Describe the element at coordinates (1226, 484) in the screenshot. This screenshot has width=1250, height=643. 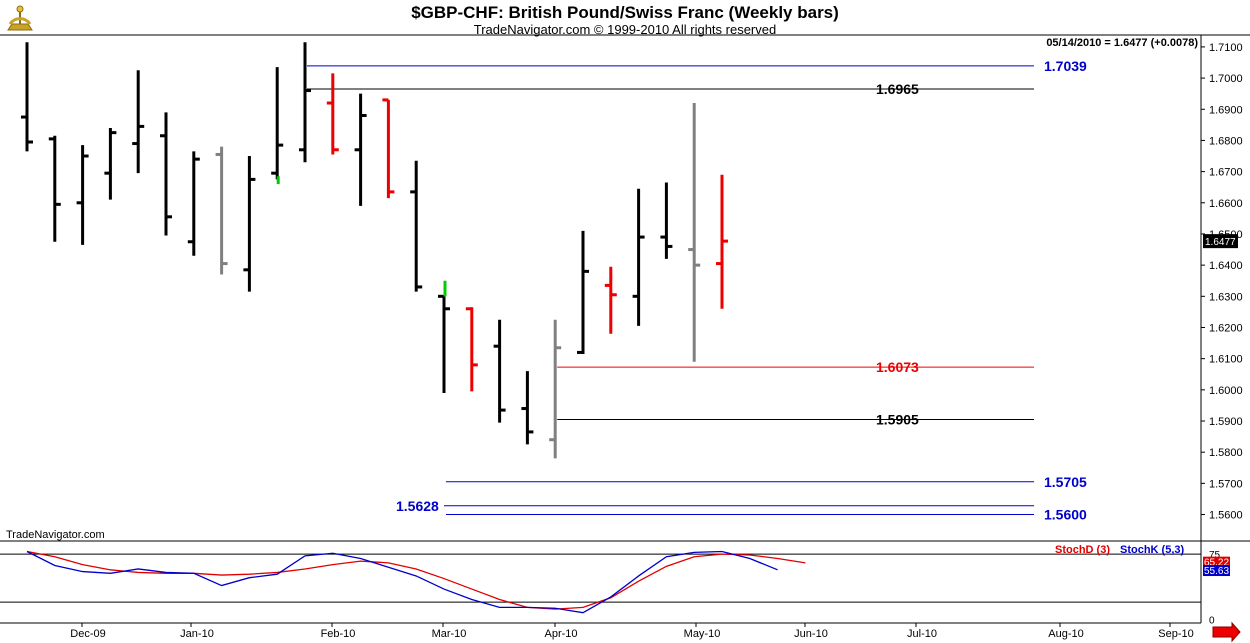
I see `y-tick-label: 1.5700` at that location.